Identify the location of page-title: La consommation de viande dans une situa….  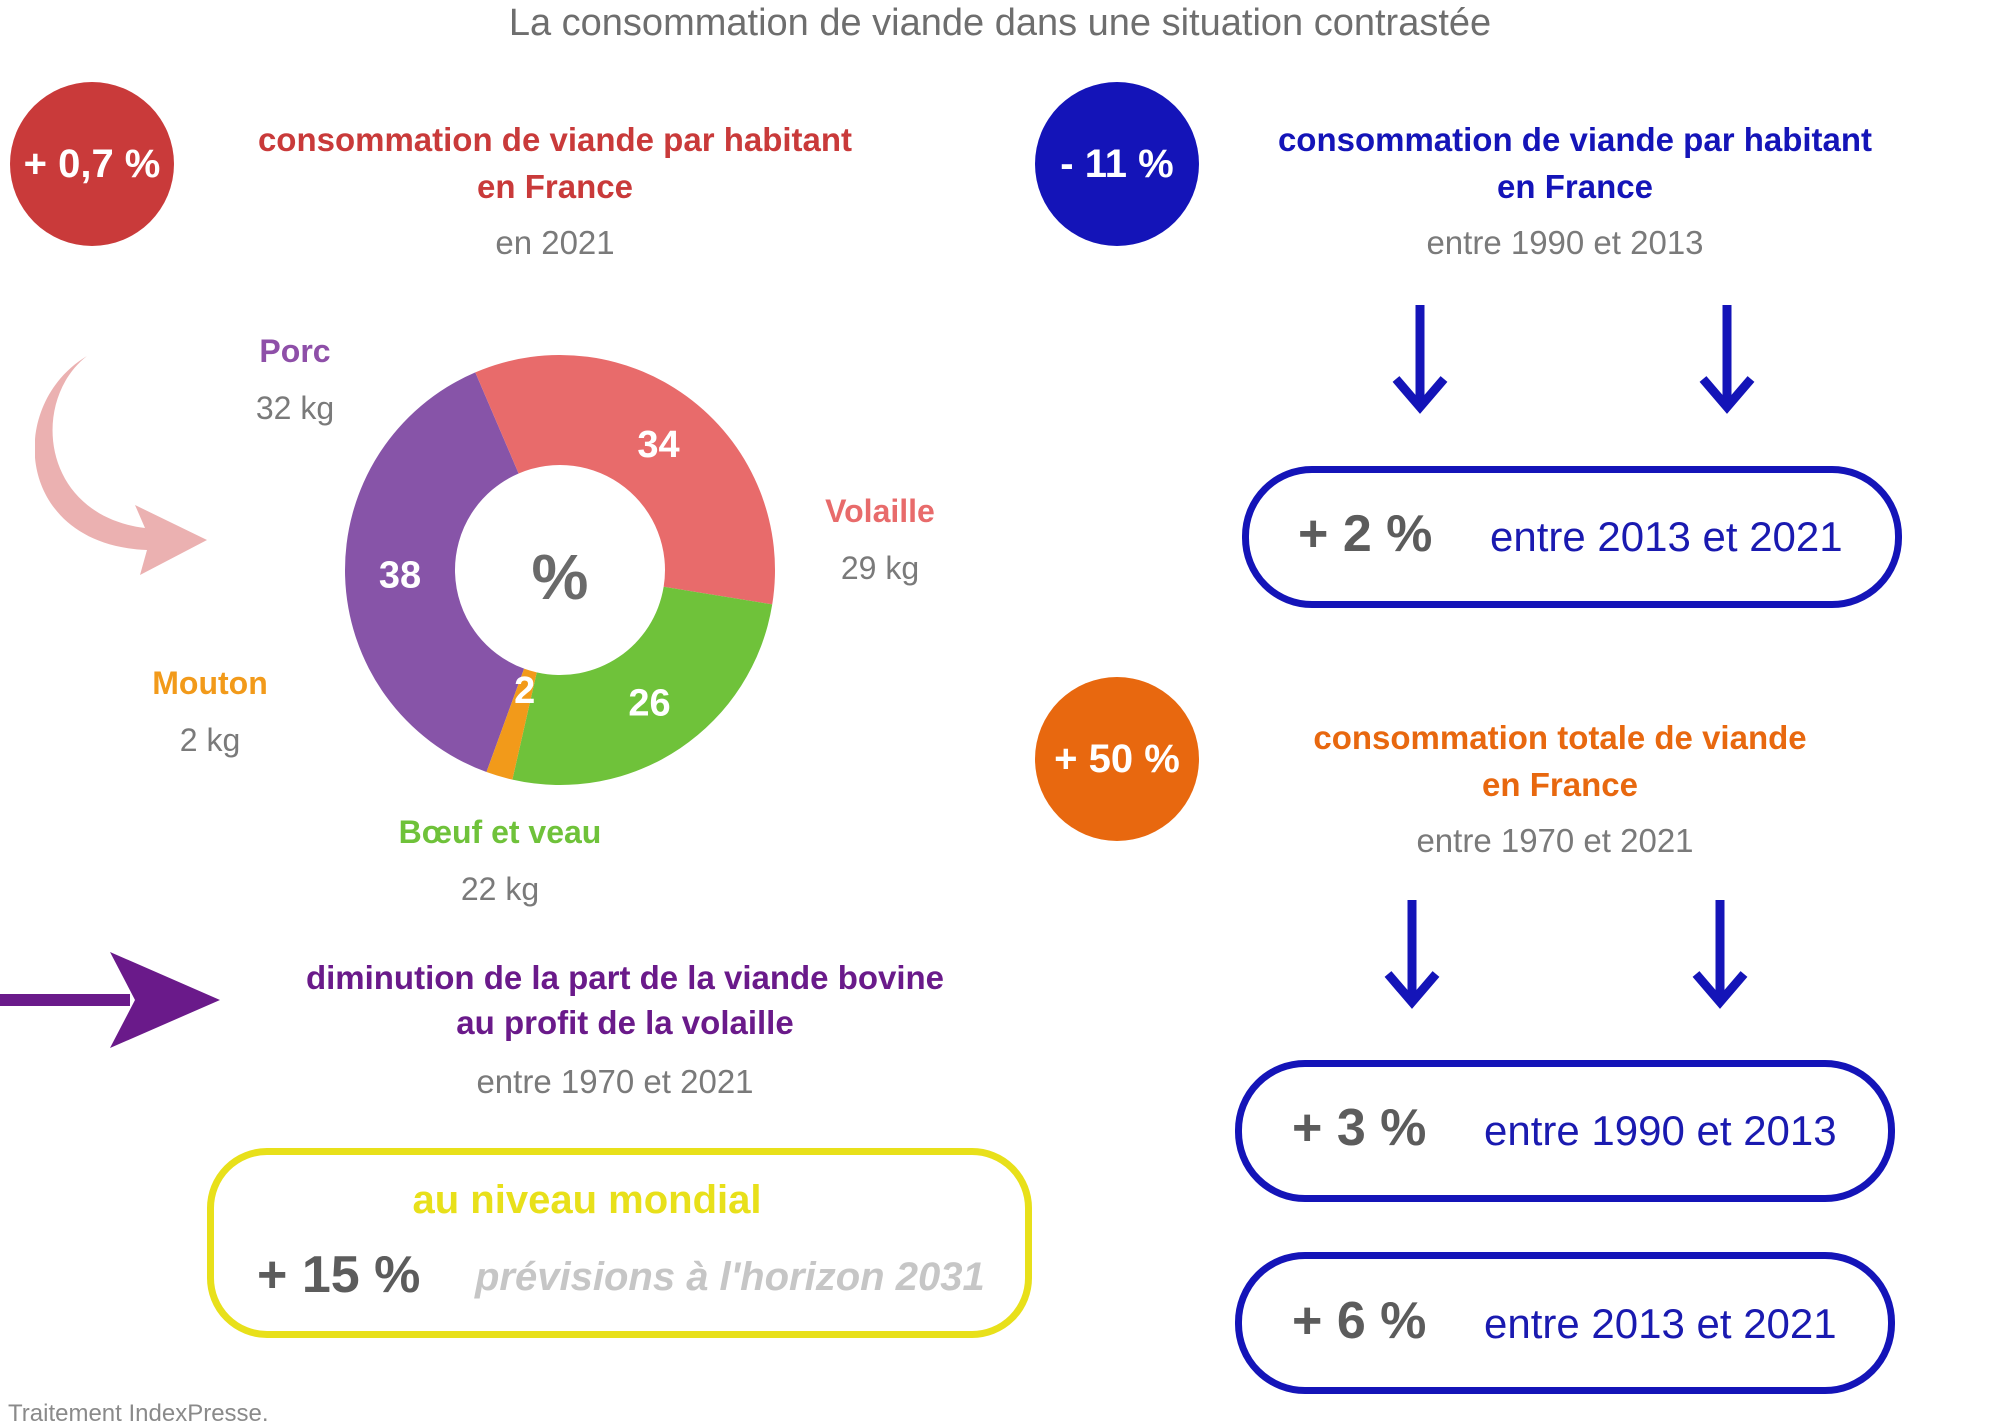
(1000, 23).